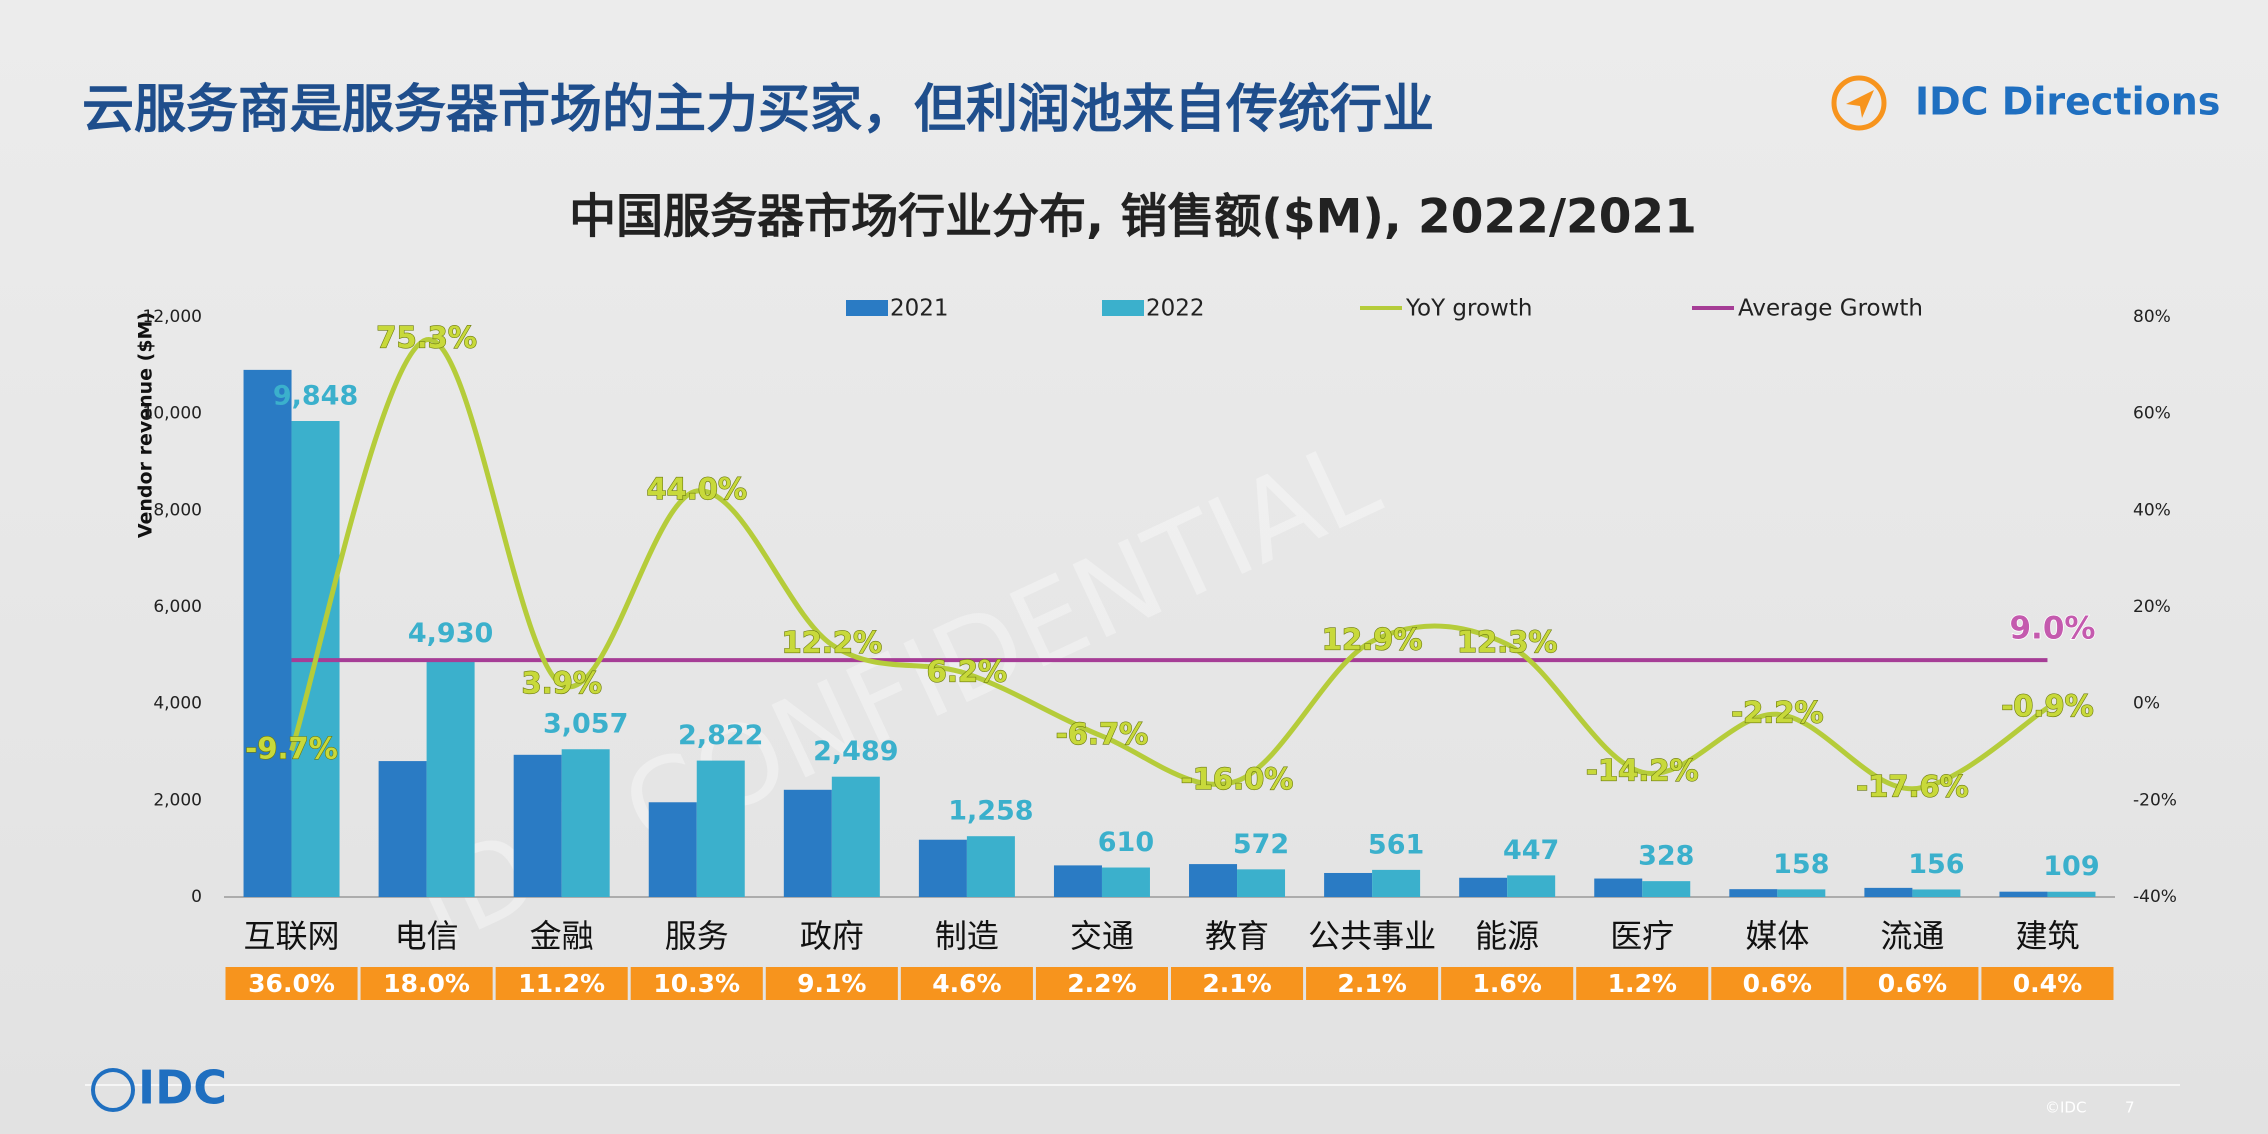 The image size is (2268, 1134). Describe the element at coordinates (2025, 103) in the screenshot. I see `brand-logo: IDC Directions` at that location.